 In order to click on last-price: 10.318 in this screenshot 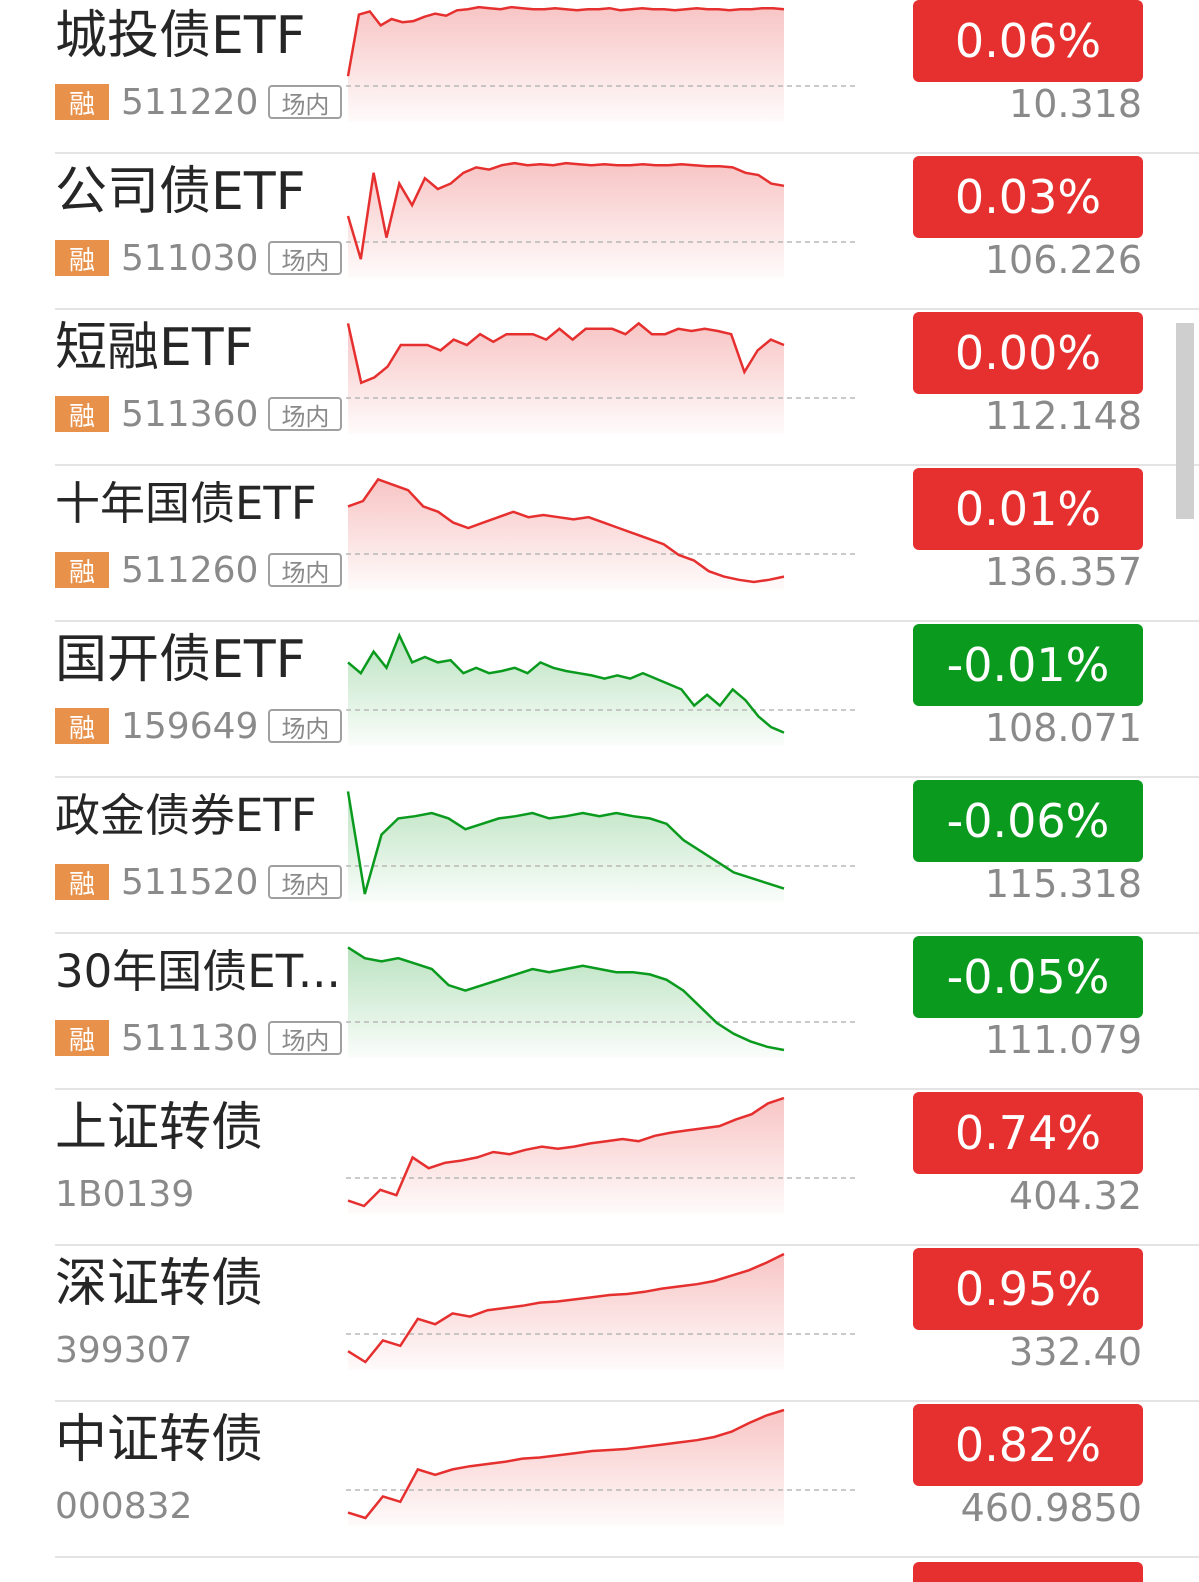, I will do `click(1075, 104)`.